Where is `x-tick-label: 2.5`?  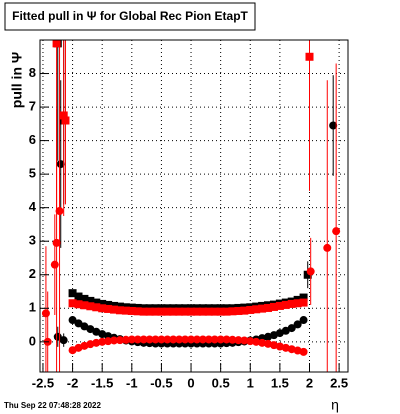 x-tick-label: 2.5 is located at coordinates (339, 382).